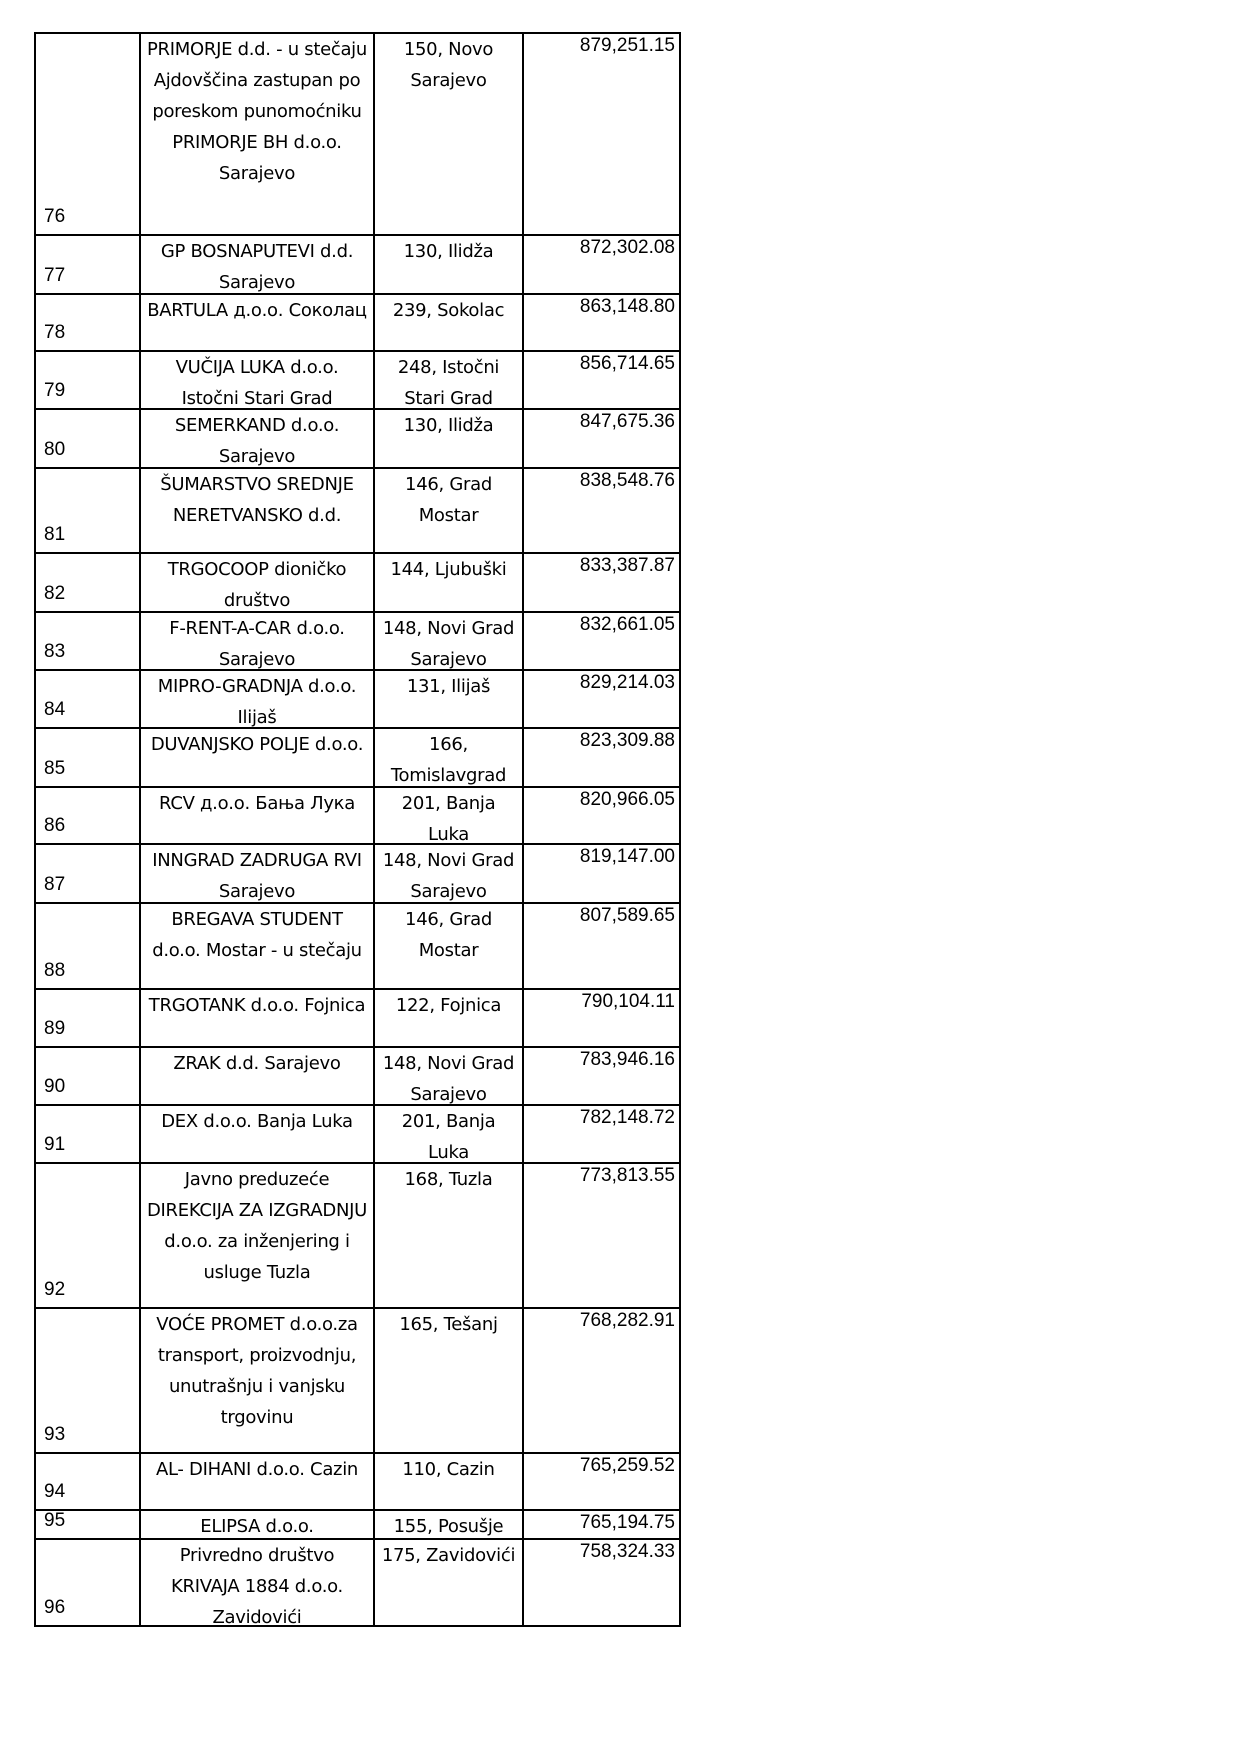  Describe the element at coordinates (88, 323) in the screenshot. I see `row-number: 78` at that location.